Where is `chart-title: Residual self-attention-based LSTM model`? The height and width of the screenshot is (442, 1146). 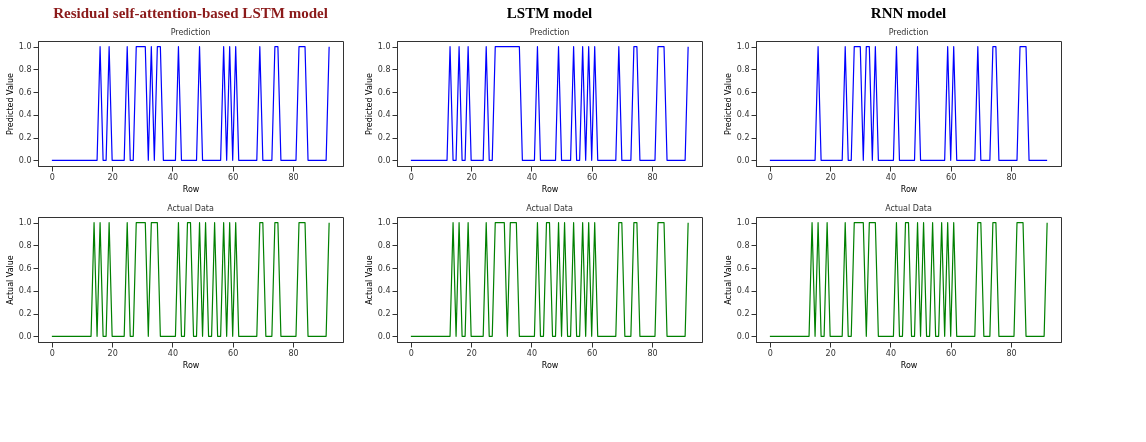
chart-title: Residual self-attention-based LSTM model is located at coordinates (190, 13).